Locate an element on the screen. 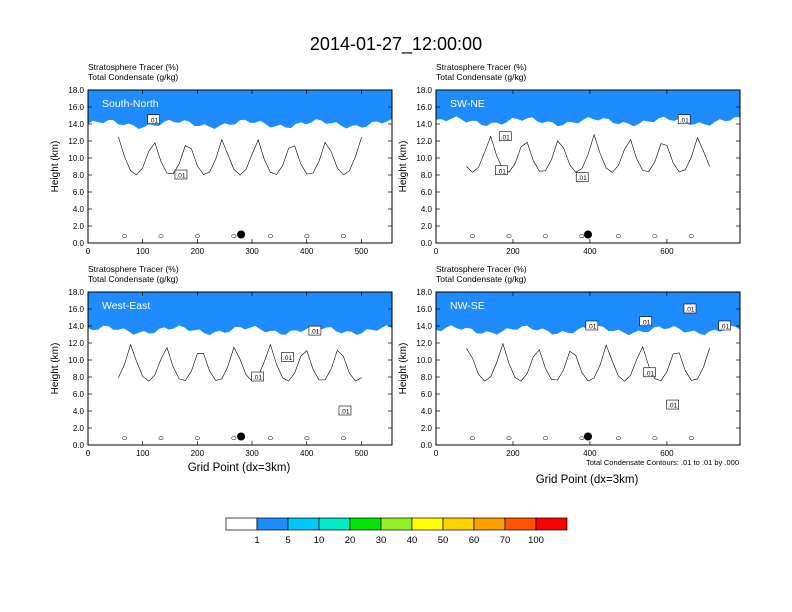  panel-name: South-North is located at coordinates (130, 104).